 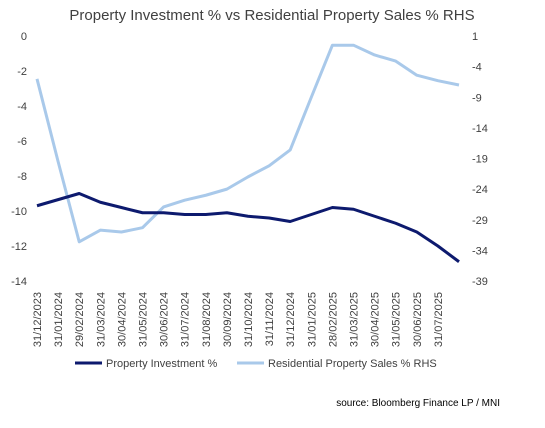 What do you see at coordinates (480, 160) in the screenshot?
I see `y2-tick-label: -19` at bounding box center [480, 160].